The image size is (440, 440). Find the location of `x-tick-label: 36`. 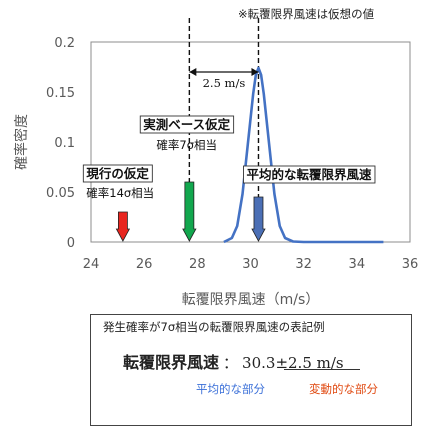

x-tick-label: 36 is located at coordinates (410, 264).